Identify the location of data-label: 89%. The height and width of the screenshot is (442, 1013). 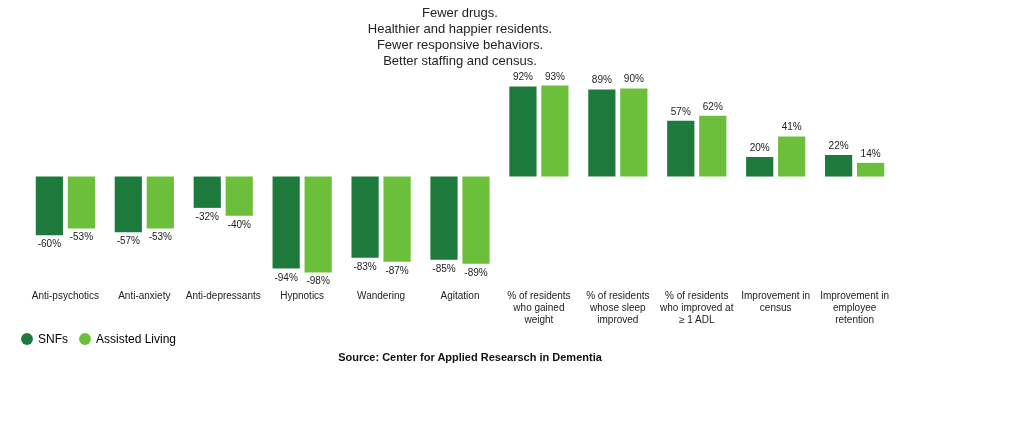
(601, 80).